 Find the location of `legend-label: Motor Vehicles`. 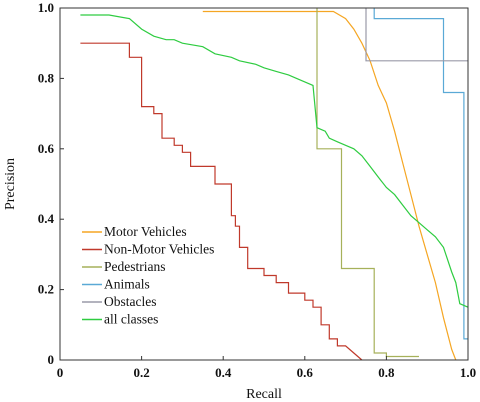

legend-label: Motor Vehicles is located at coordinates (145, 231).